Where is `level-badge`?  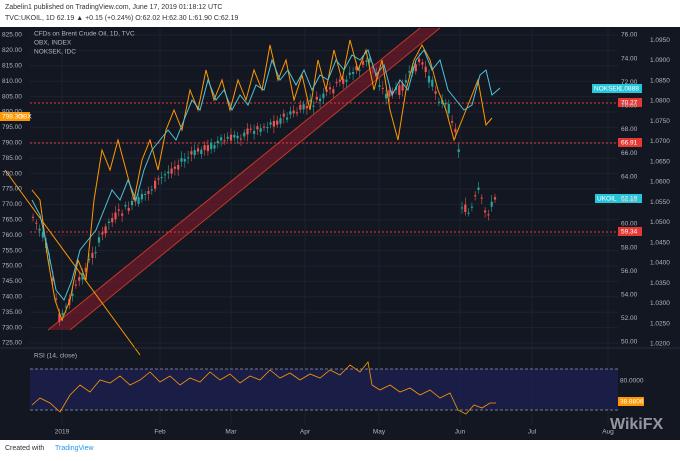
level-badge is located at coordinates (630, 102).